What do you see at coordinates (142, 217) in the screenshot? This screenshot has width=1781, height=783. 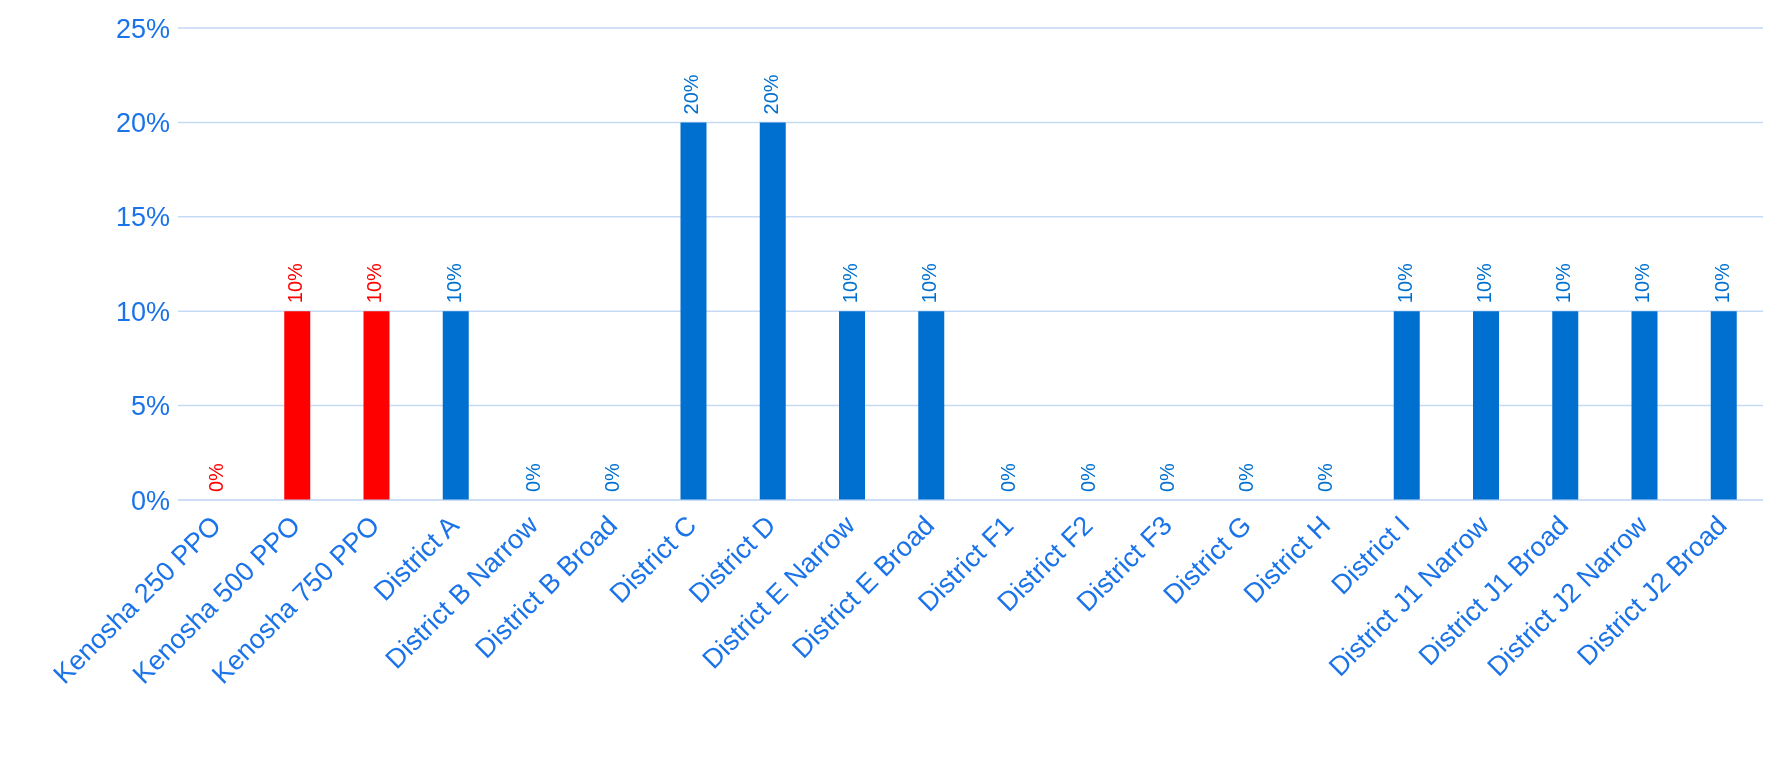 I see `y-tick-label: 15%` at bounding box center [142, 217].